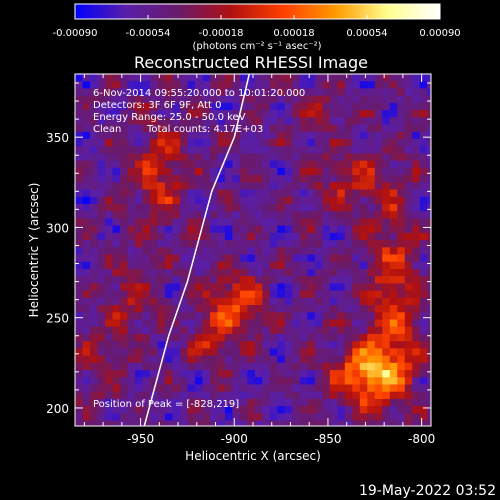 The height and width of the screenshot is (500, 500). What do you see at coordinates (157, 105) in the screenshot?
I see `detectors-text: Detectors: 3F 6F 9F, Att 0` at bounding box center [157, 105].